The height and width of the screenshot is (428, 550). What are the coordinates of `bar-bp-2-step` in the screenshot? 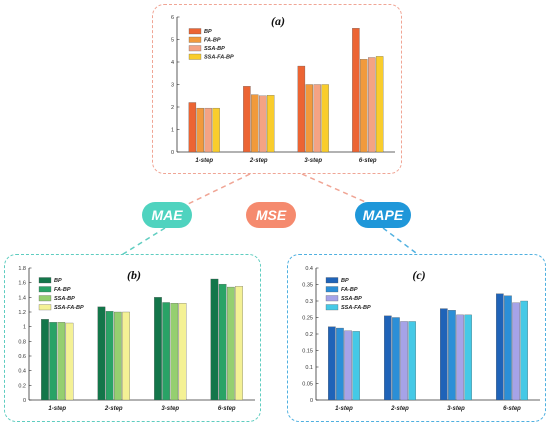 It's located at (247, 119).